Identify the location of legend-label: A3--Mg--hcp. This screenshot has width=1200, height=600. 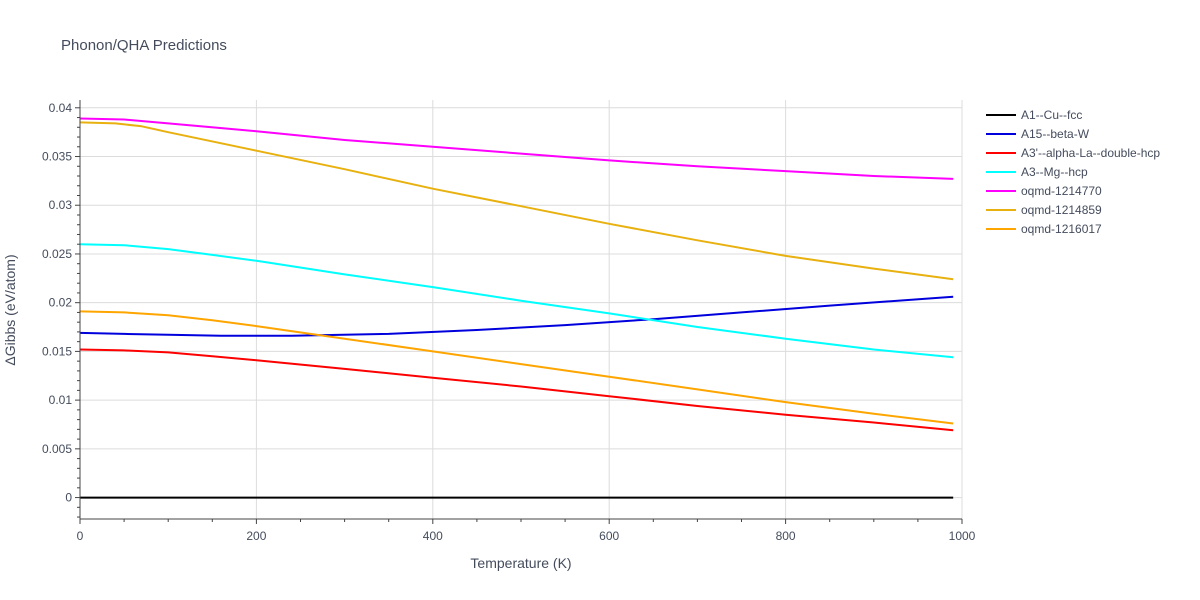
(1054, 172).